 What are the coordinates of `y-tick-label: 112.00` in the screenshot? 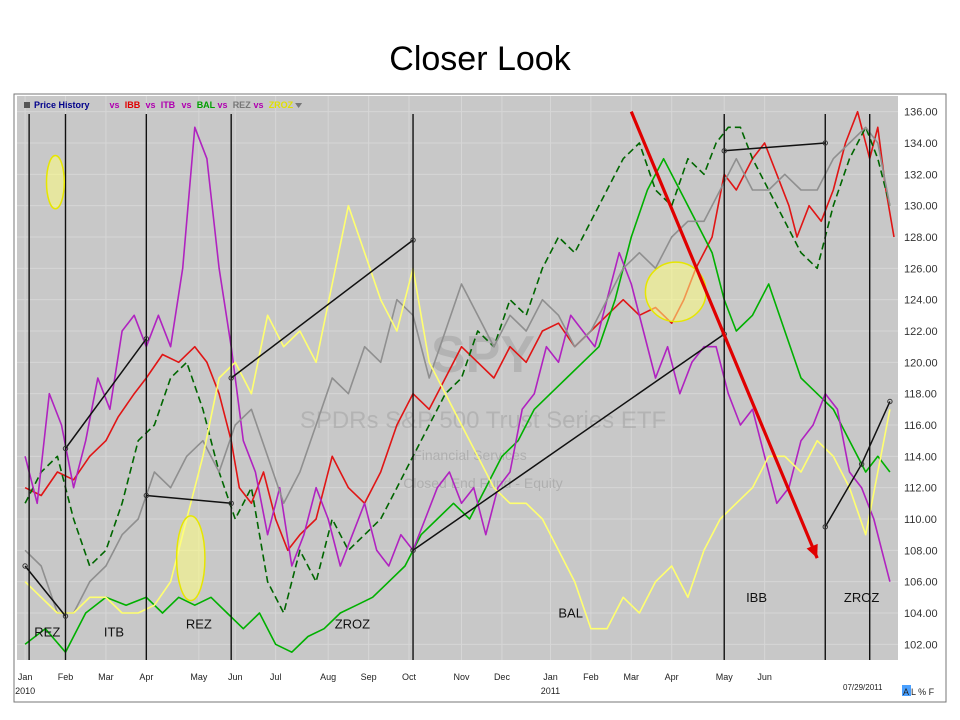 It's located at (920, 489).